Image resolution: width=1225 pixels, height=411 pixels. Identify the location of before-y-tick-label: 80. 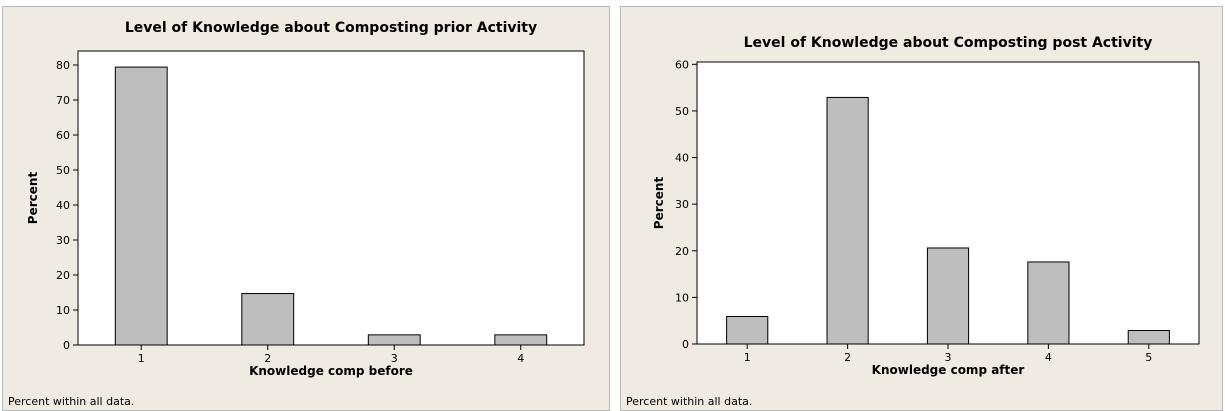
(63, 65).